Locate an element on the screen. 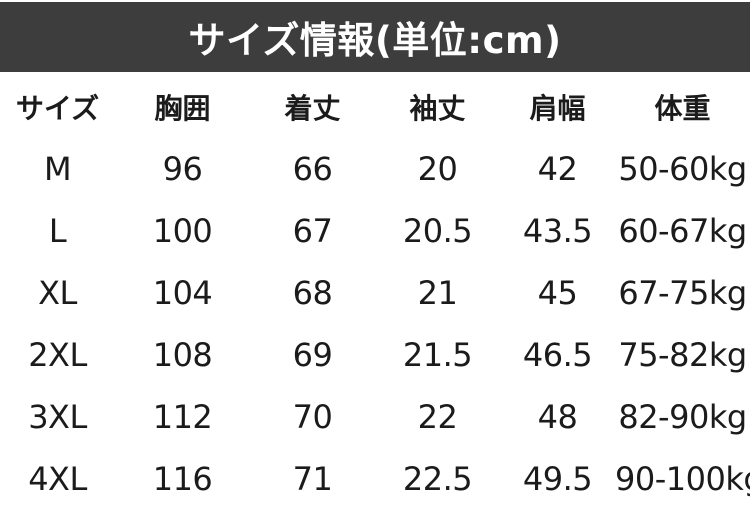 The width and height of the screenshot is (750, 523). cell-size: 4XL is located at coordinates (57, 479).